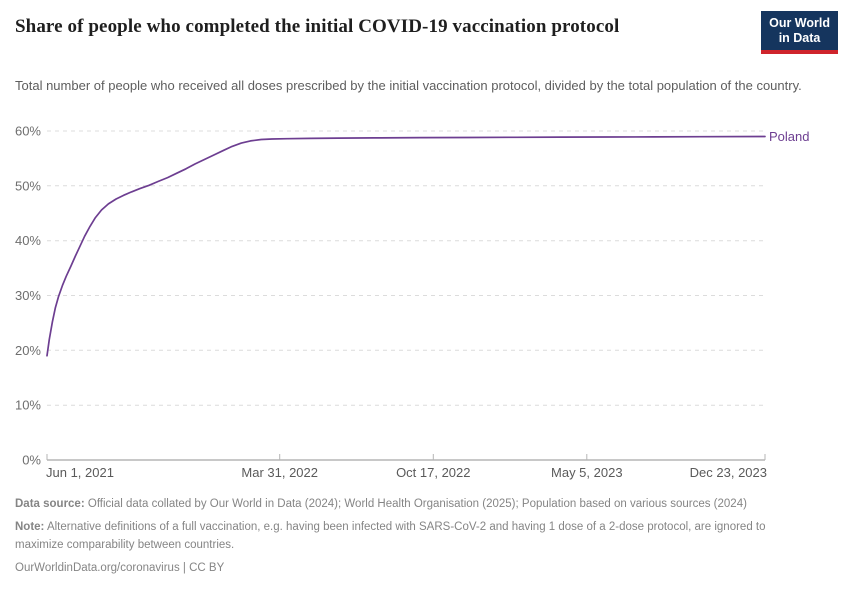 This screenshot has width=850, height=600. What do you see at coordinates (50, 504) in the screenshot?
I see `data-source-label: Data source:` at bounding box center [50, 504].